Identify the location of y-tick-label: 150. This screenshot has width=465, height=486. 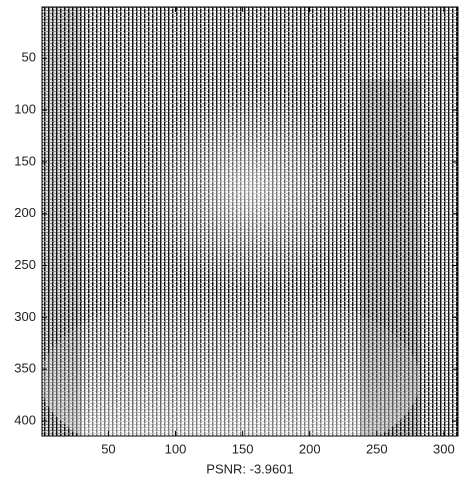
(25, 160).